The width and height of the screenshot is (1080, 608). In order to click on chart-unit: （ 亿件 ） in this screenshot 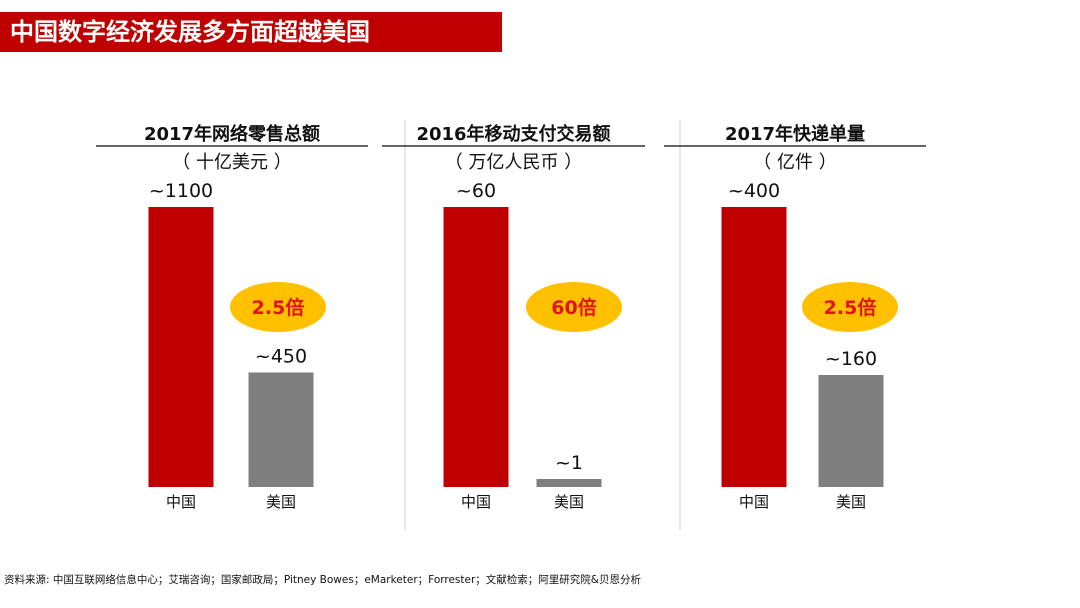, I will do `click(794, 162)`.